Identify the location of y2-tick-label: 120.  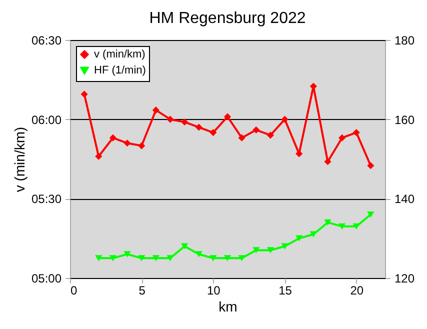
(404, 279).